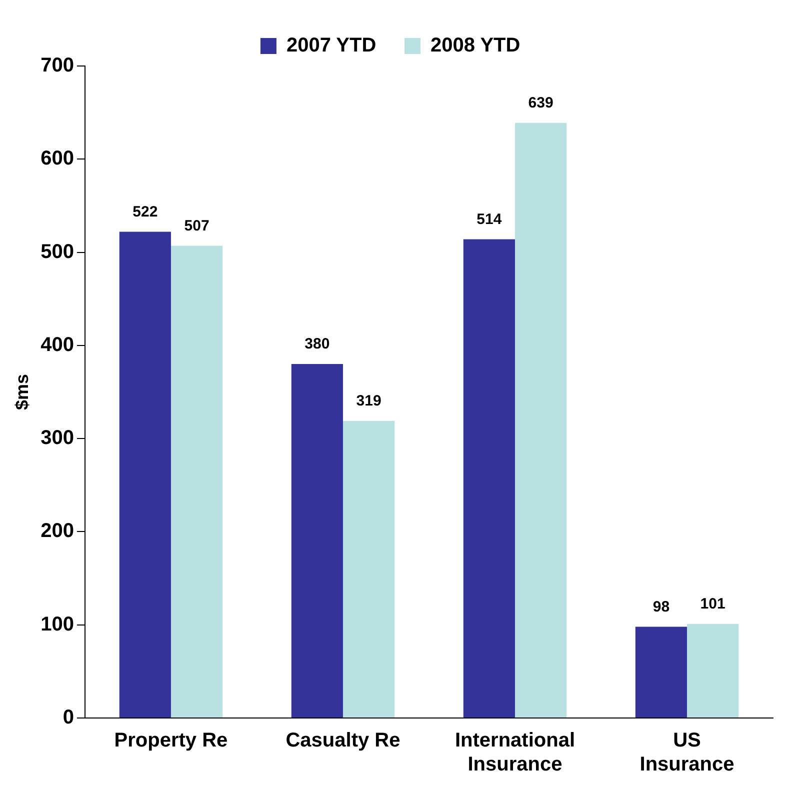 This screenshot has height=788, width=791. I want to click on x-tick-label: Property Re, so click(171, 741).